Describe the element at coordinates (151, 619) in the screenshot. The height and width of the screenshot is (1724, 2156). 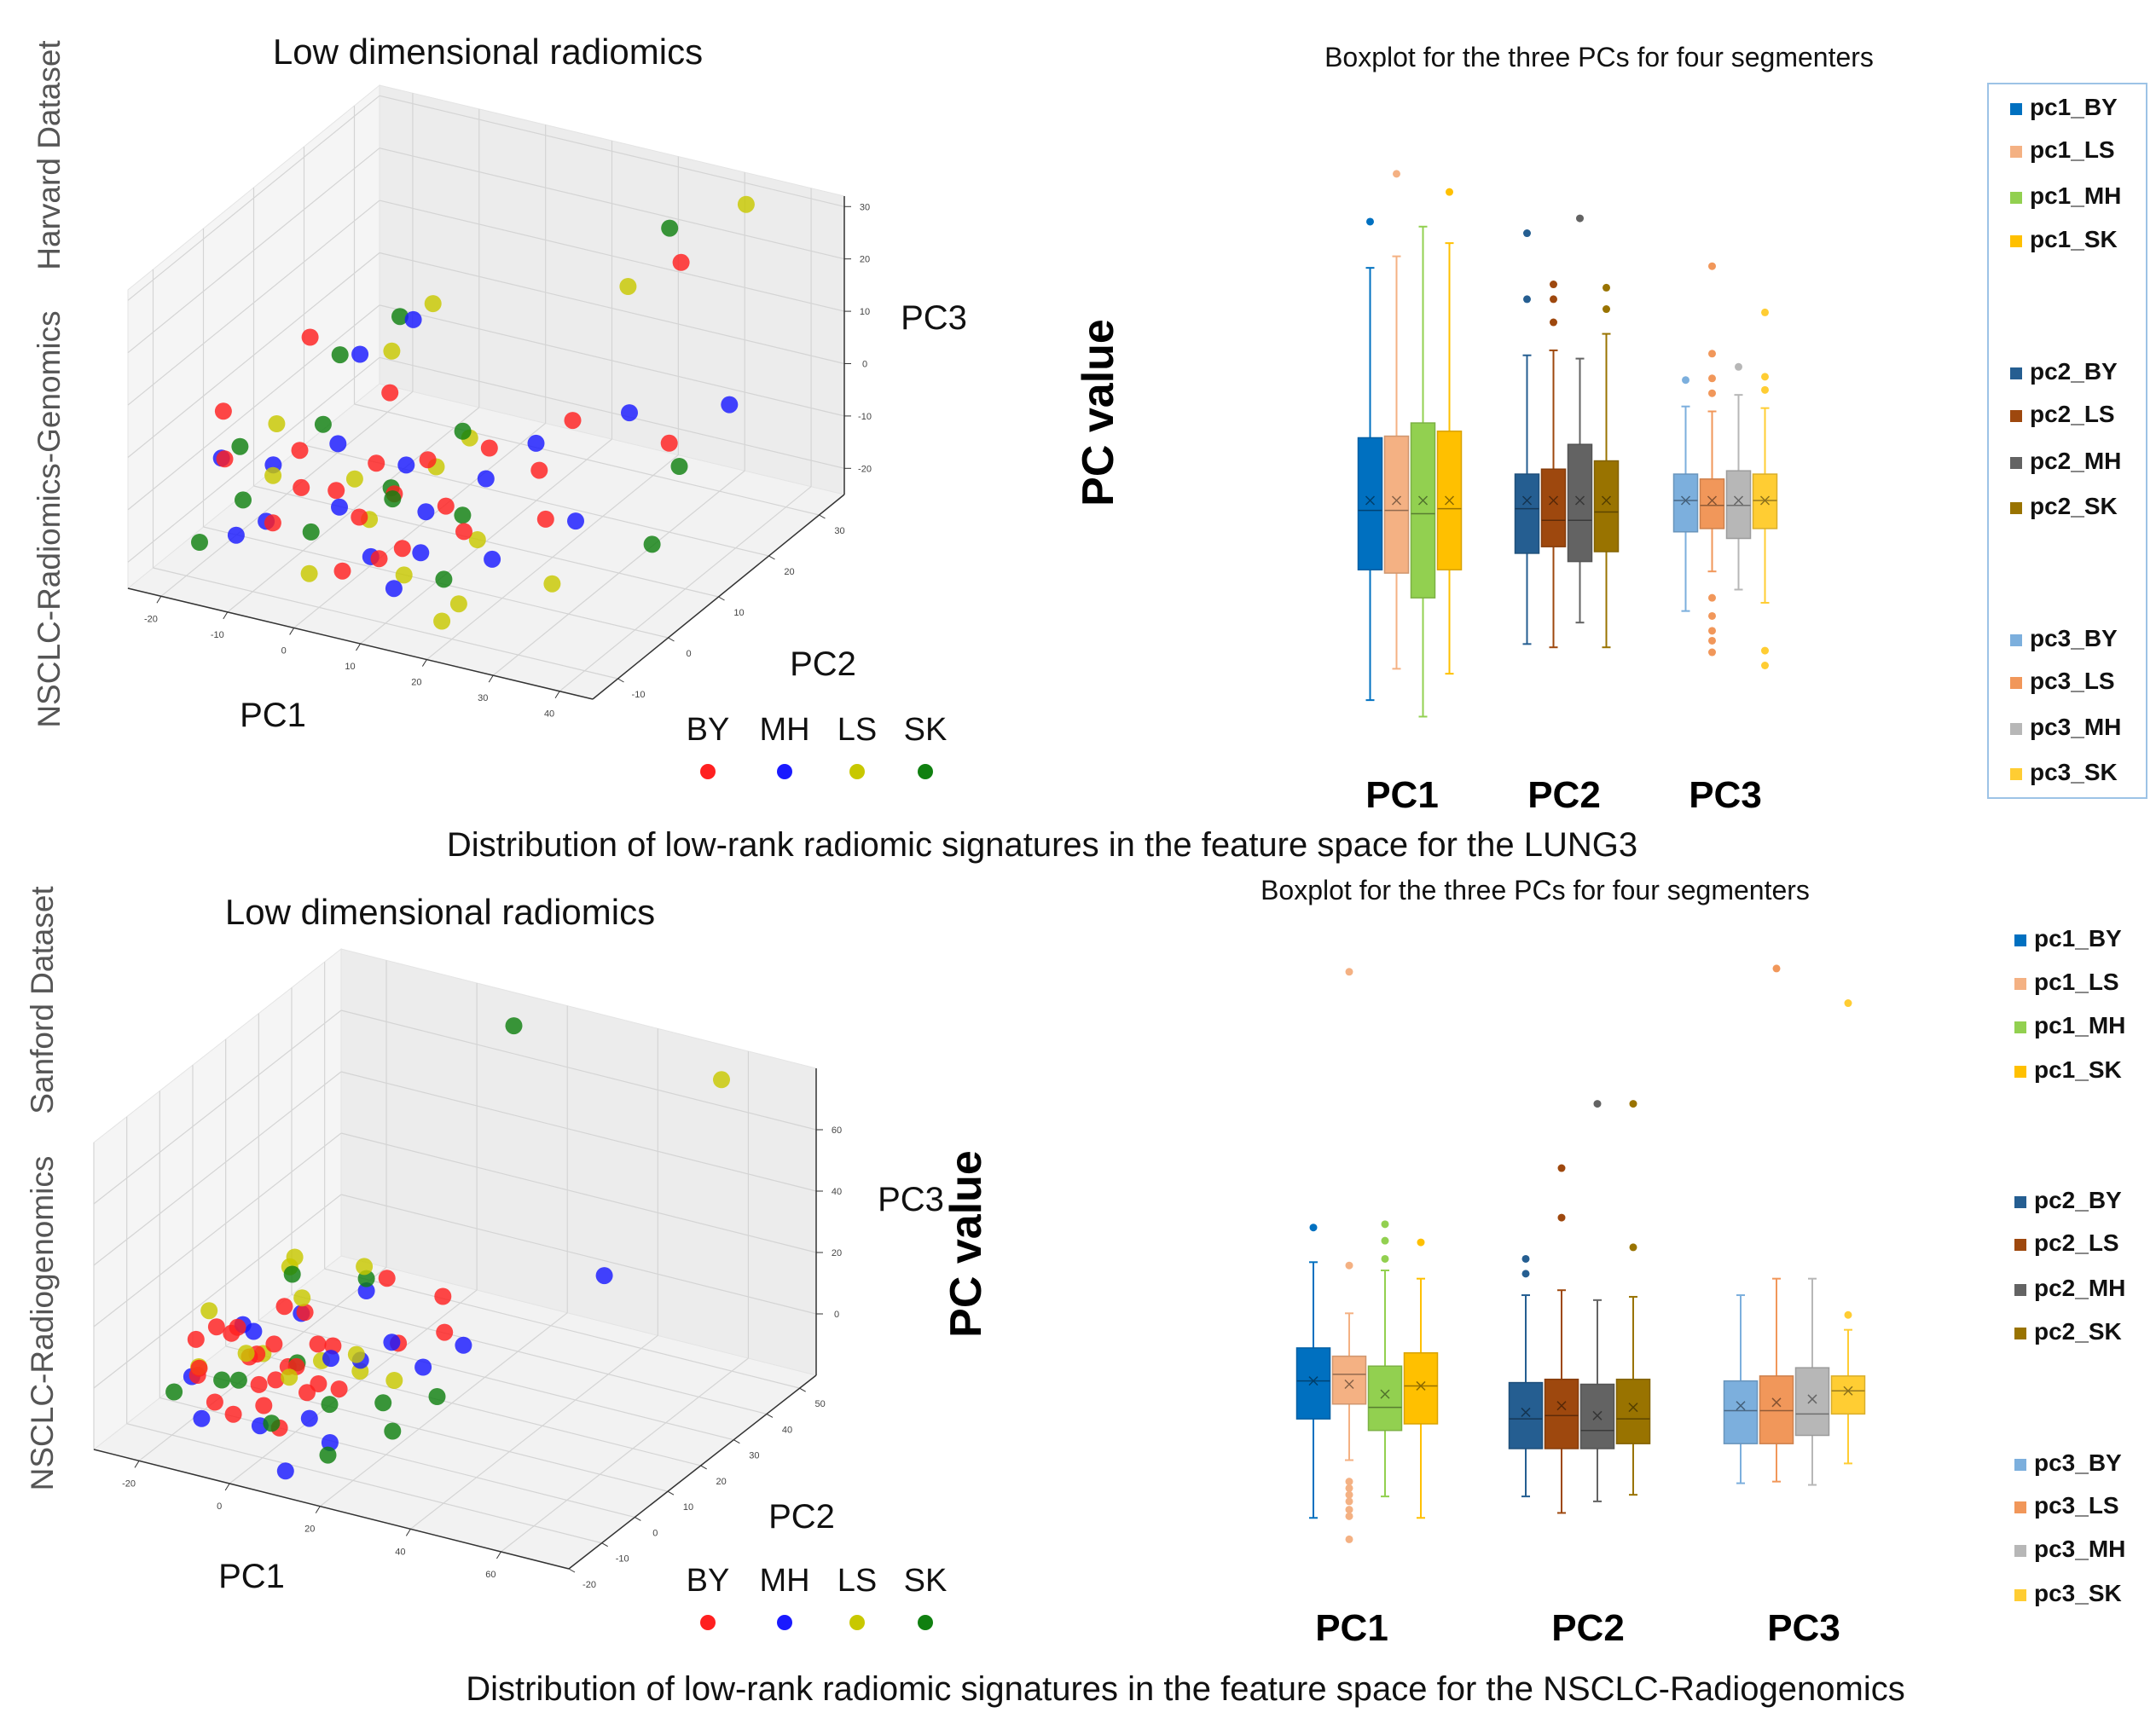
I see `x-tick-label: -20` at that location.